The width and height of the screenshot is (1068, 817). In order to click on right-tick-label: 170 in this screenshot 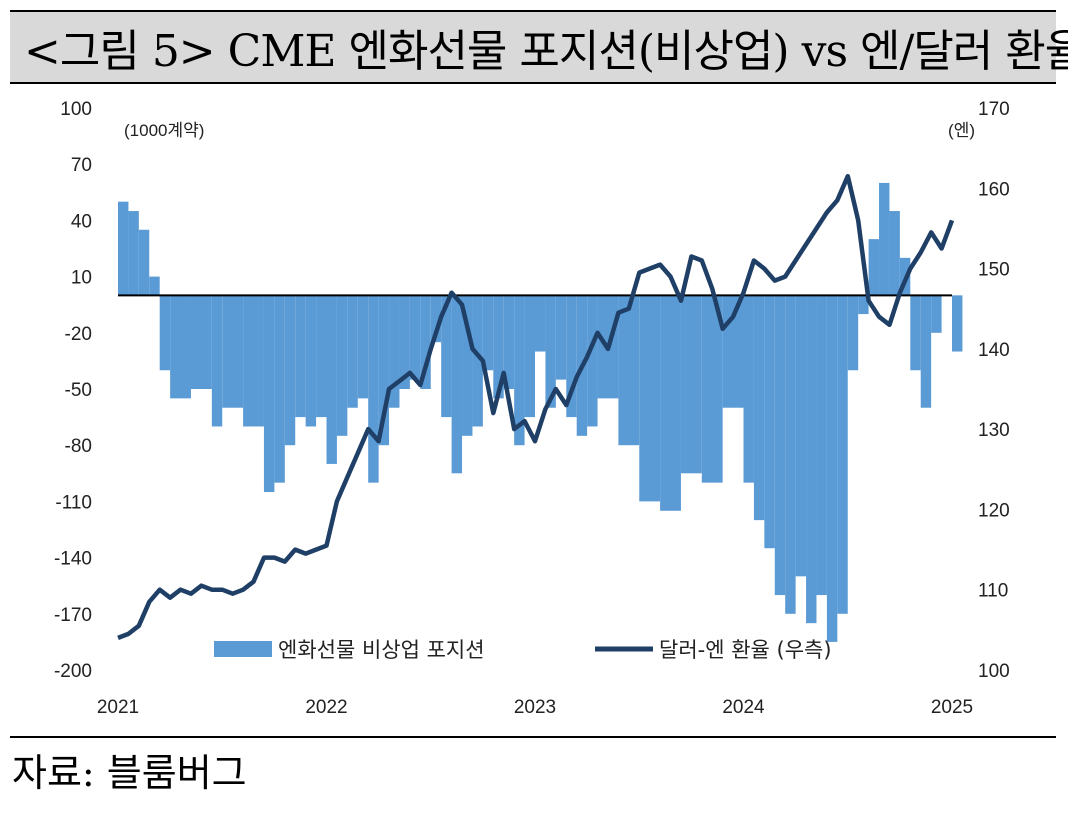, I will do `click(994, 109)`.